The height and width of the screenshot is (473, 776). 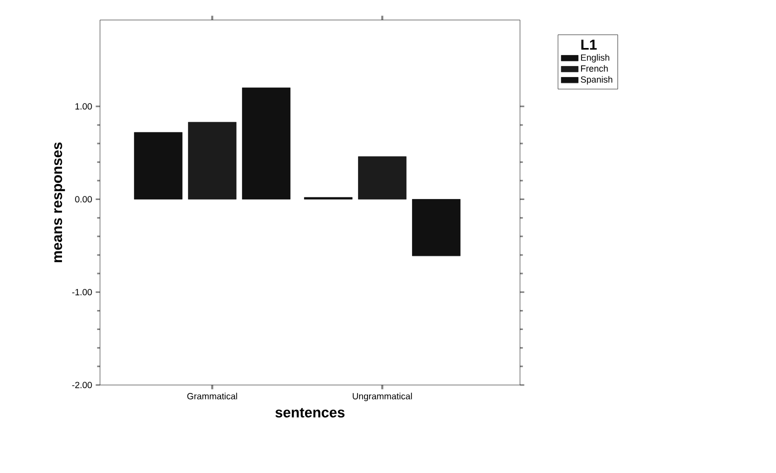 I want to click on y-tick-label: -1.00, so click(x=82, y=292).